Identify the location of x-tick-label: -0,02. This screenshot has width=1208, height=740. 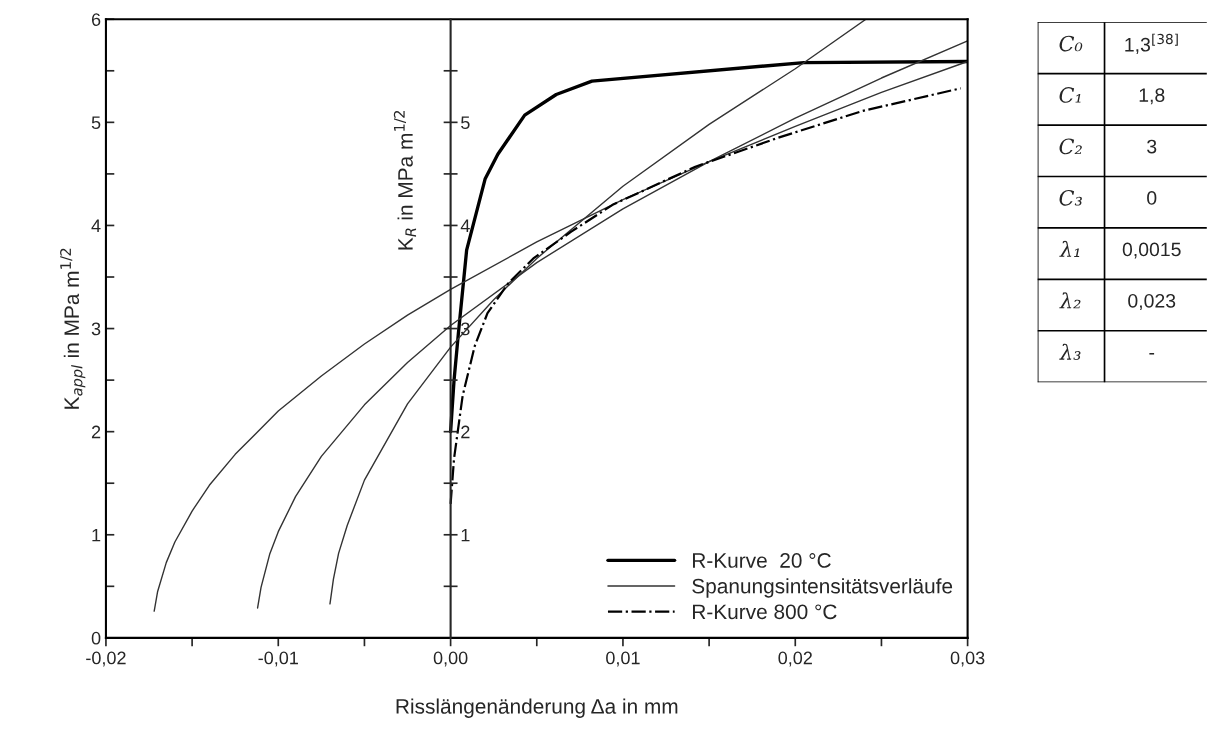
(106, 659).